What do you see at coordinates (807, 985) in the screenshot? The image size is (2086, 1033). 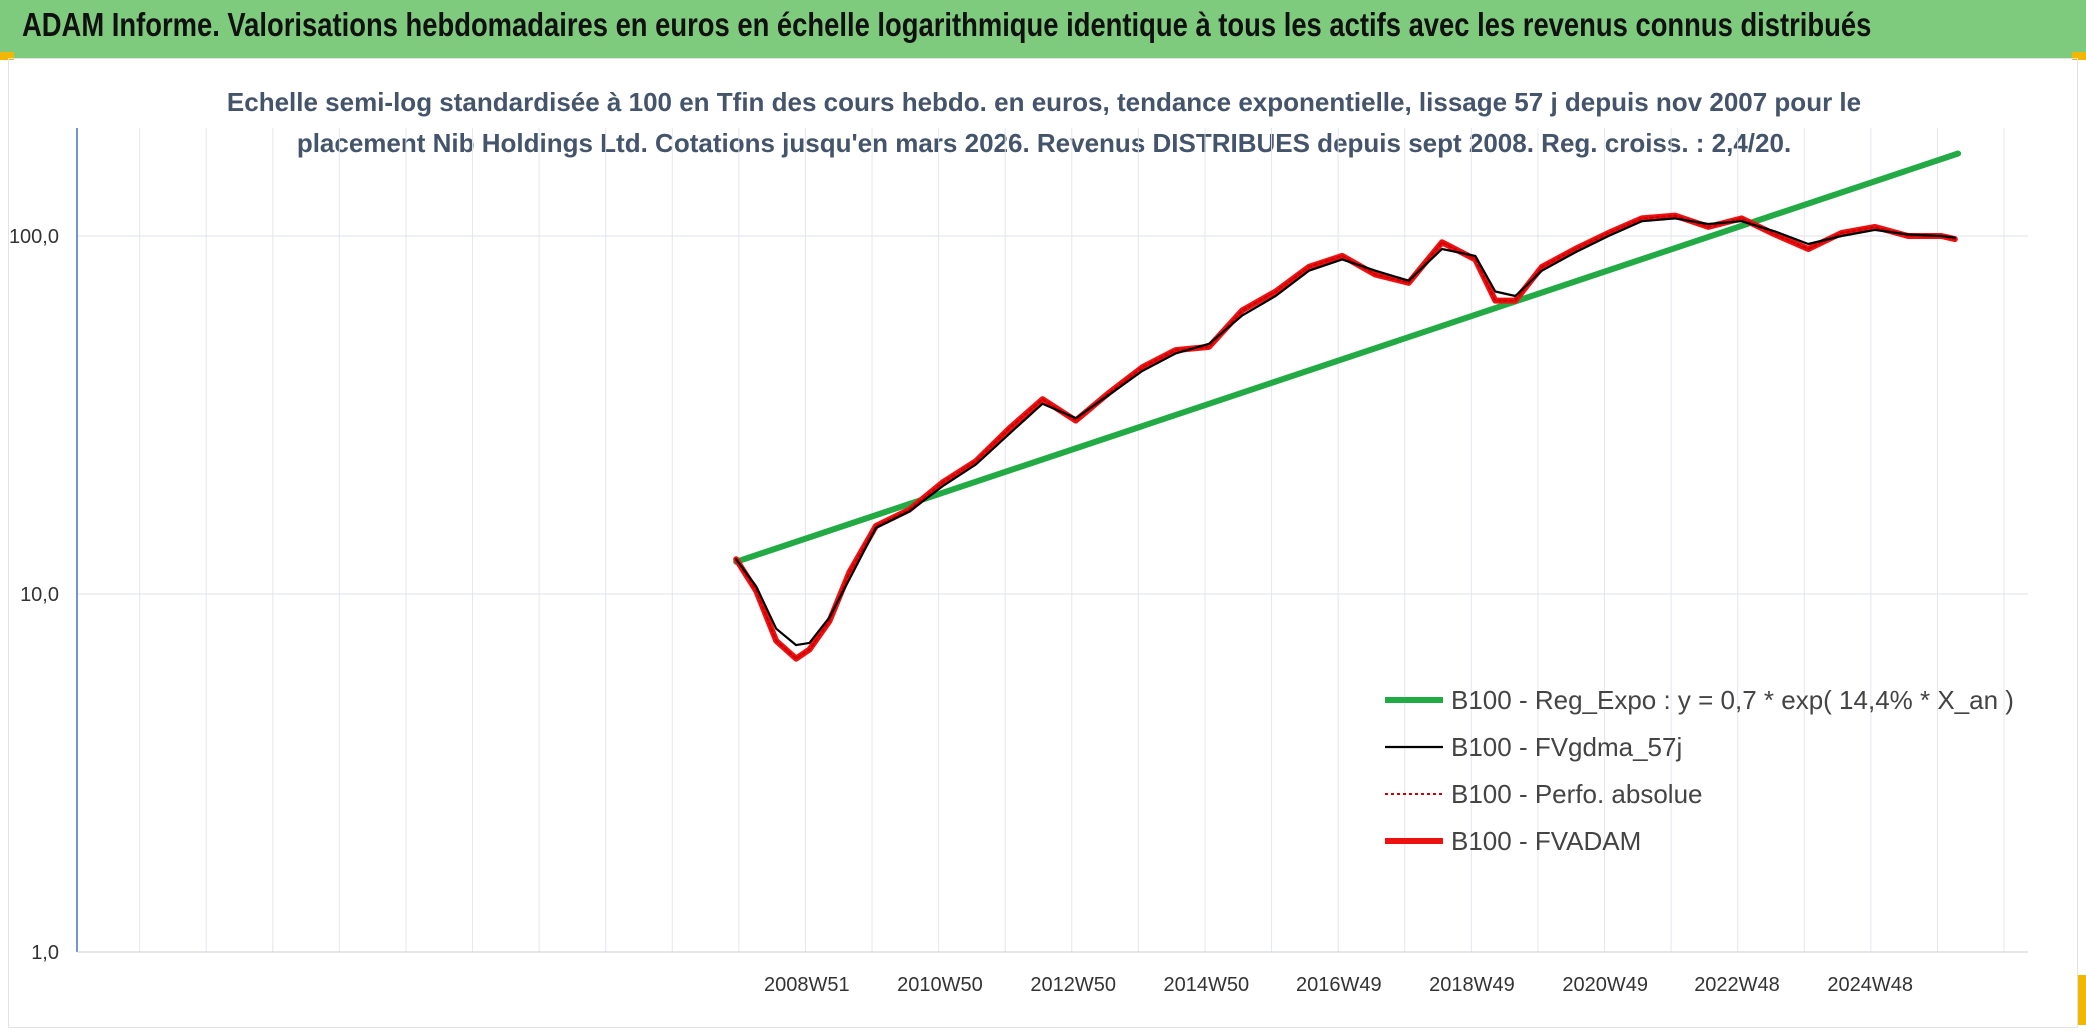 I see `x-tick-label: 2008W51` at bounding box center [807, 985].